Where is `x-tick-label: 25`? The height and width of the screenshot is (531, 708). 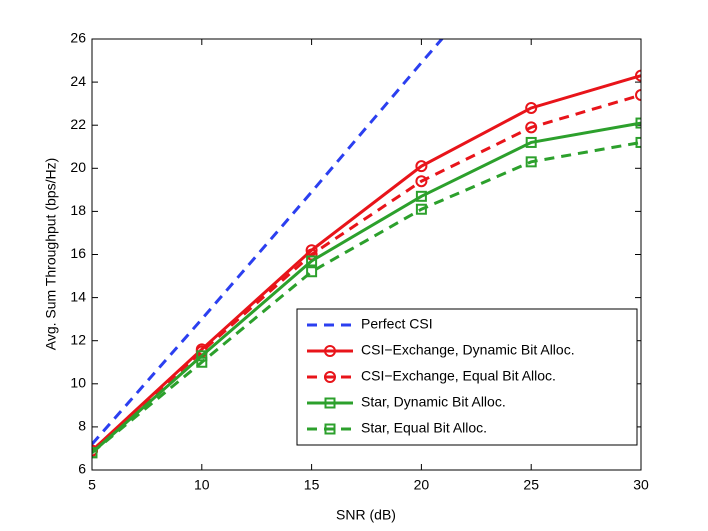
x-tick-label: 25 is located at coordinates (531, 485).